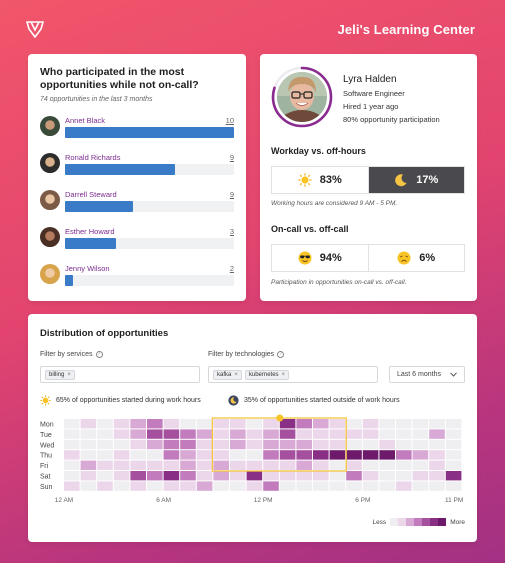 The height and width of the screenshot is (563, 505). I want to click on participant-name: Annet Black, so click(85, 120).